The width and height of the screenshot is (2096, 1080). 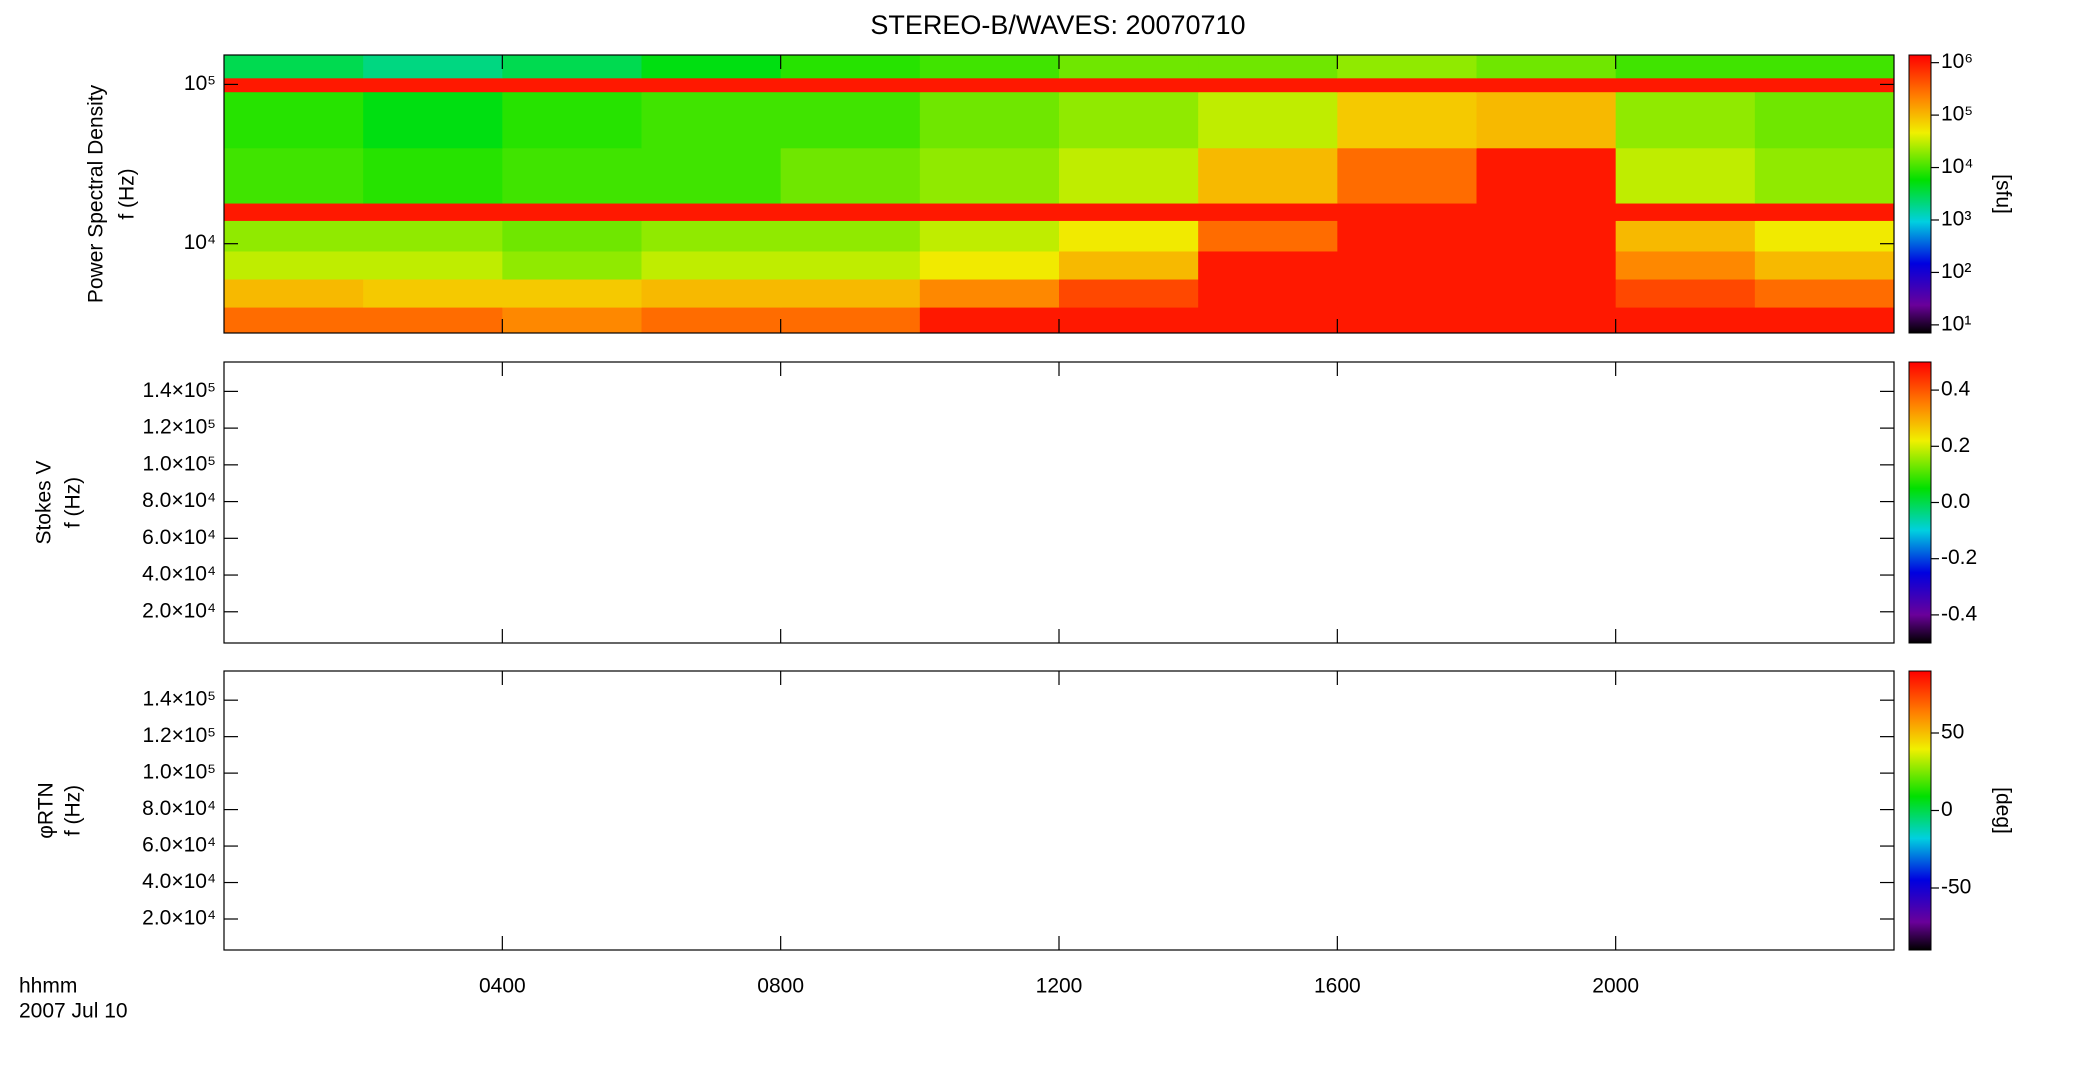 I want to click on chart-title: STEREO-B/WAVES: 20070710, so click(x=1057, y=25).